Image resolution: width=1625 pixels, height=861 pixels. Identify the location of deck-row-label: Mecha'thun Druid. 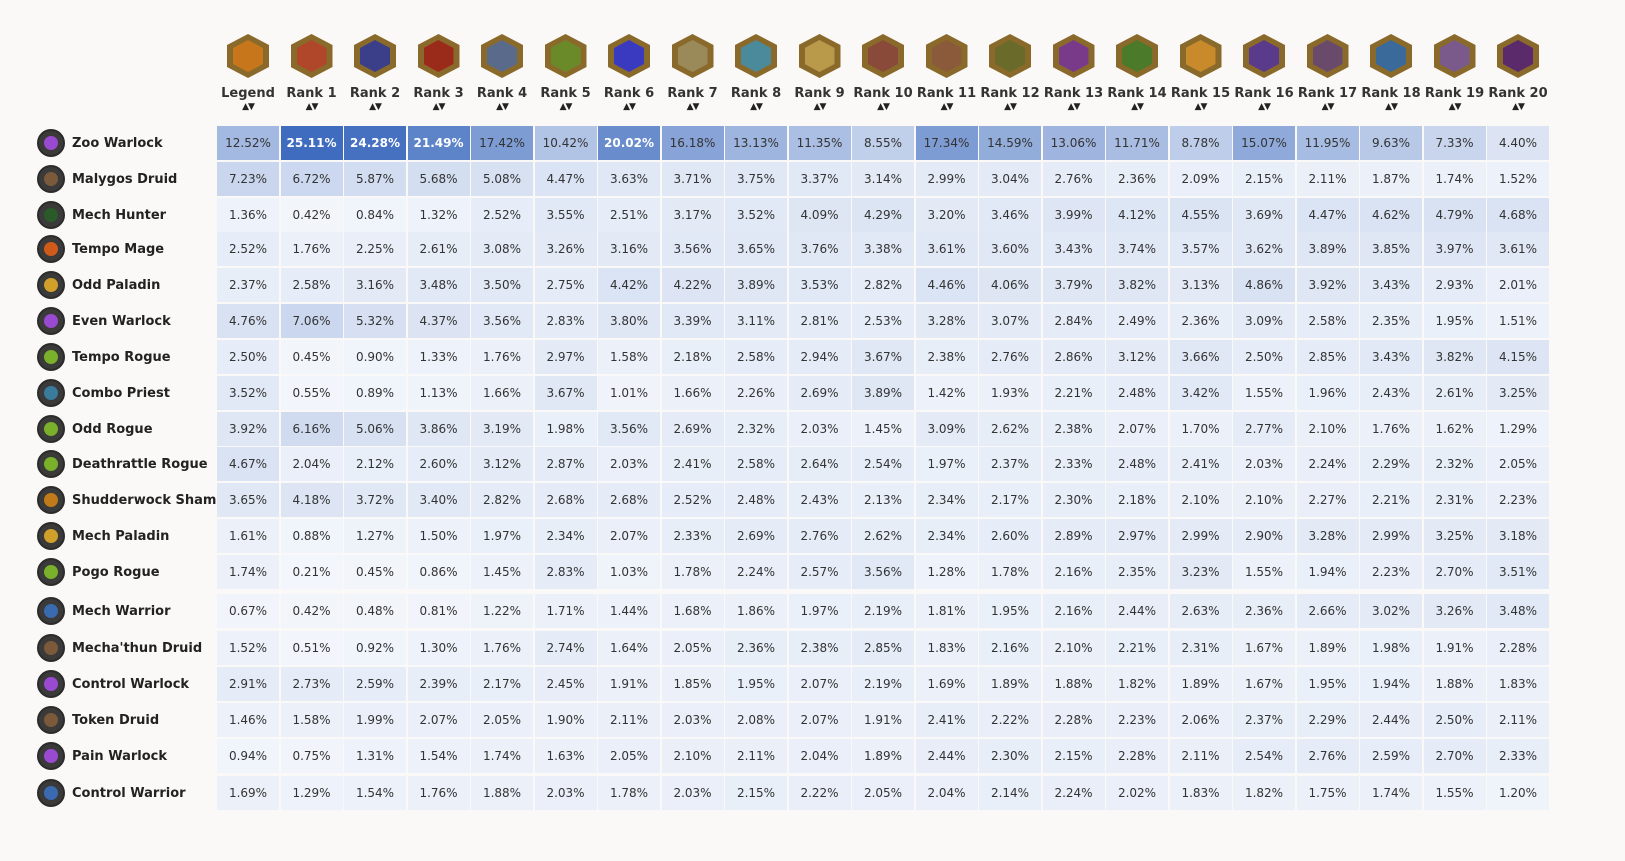
(119, 648).